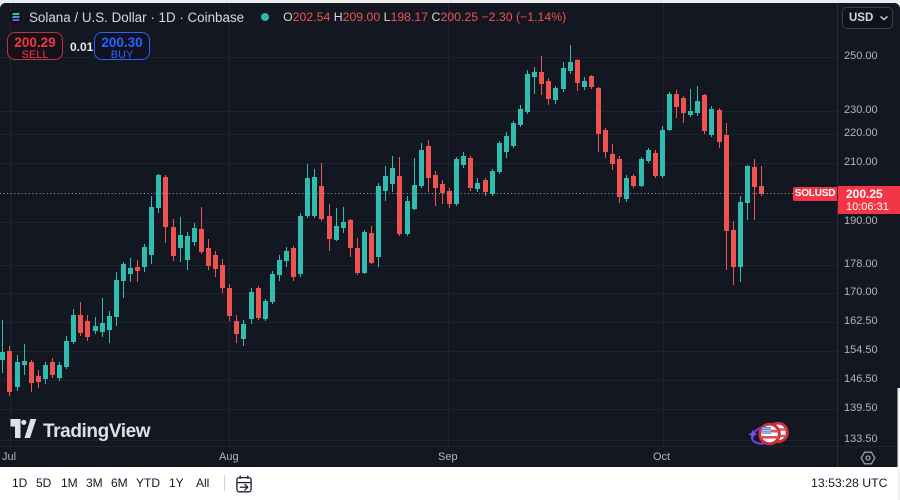  Describe the element at coordinates (97, 431) in the screenshot. I see `svg-text: TradingView` at that location.